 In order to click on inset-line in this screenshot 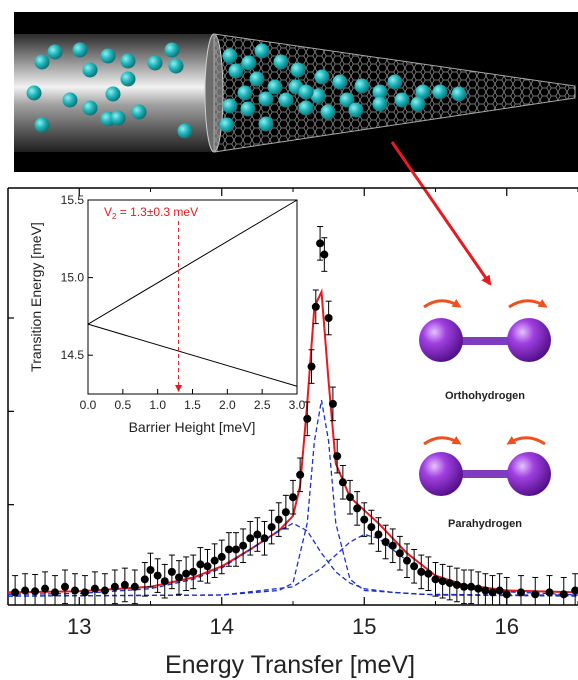, I will do `click(192, 262)`.